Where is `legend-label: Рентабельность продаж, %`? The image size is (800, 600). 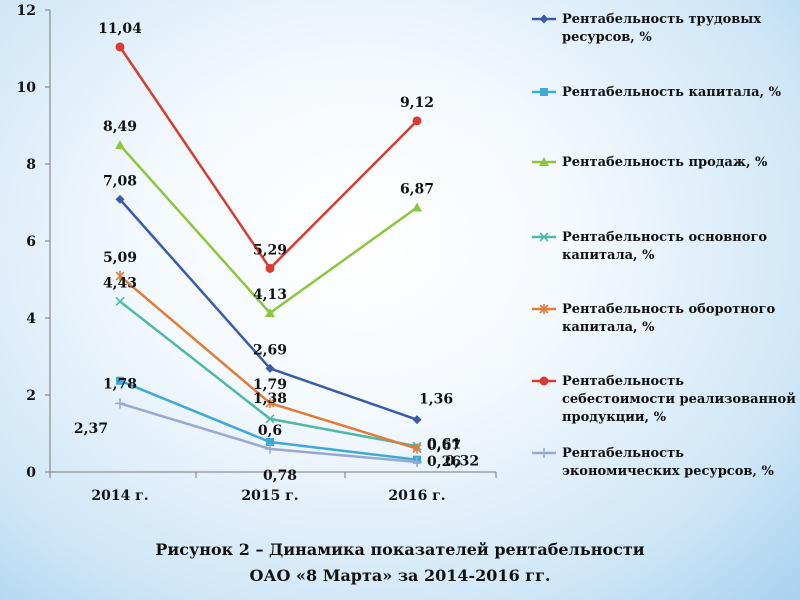
legend-label: Рентабельность продаж, % is located at coordinates (665, 162).